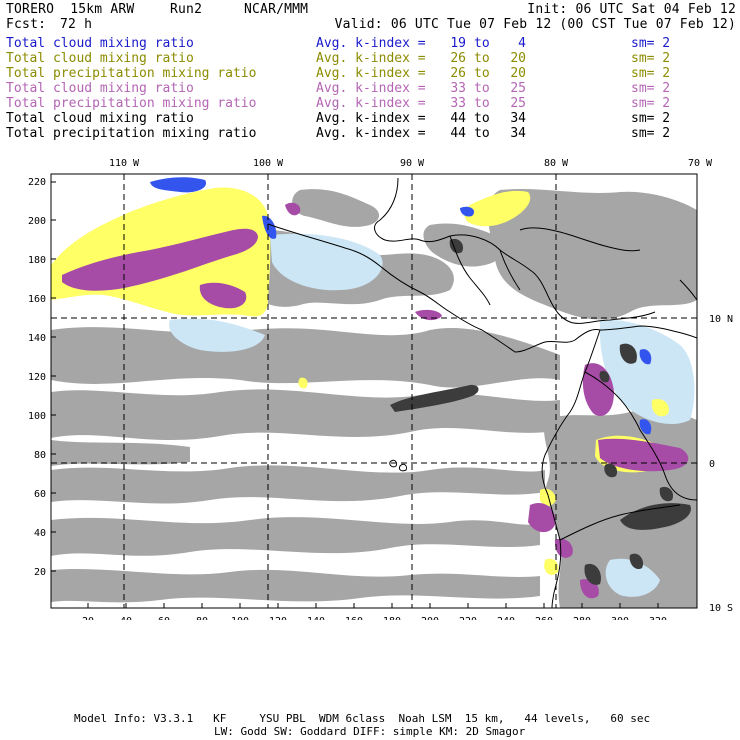 Image resolution: width=740 pixels, height=740 pixels. I want to click on run-label: Run2, so click(186, 9).